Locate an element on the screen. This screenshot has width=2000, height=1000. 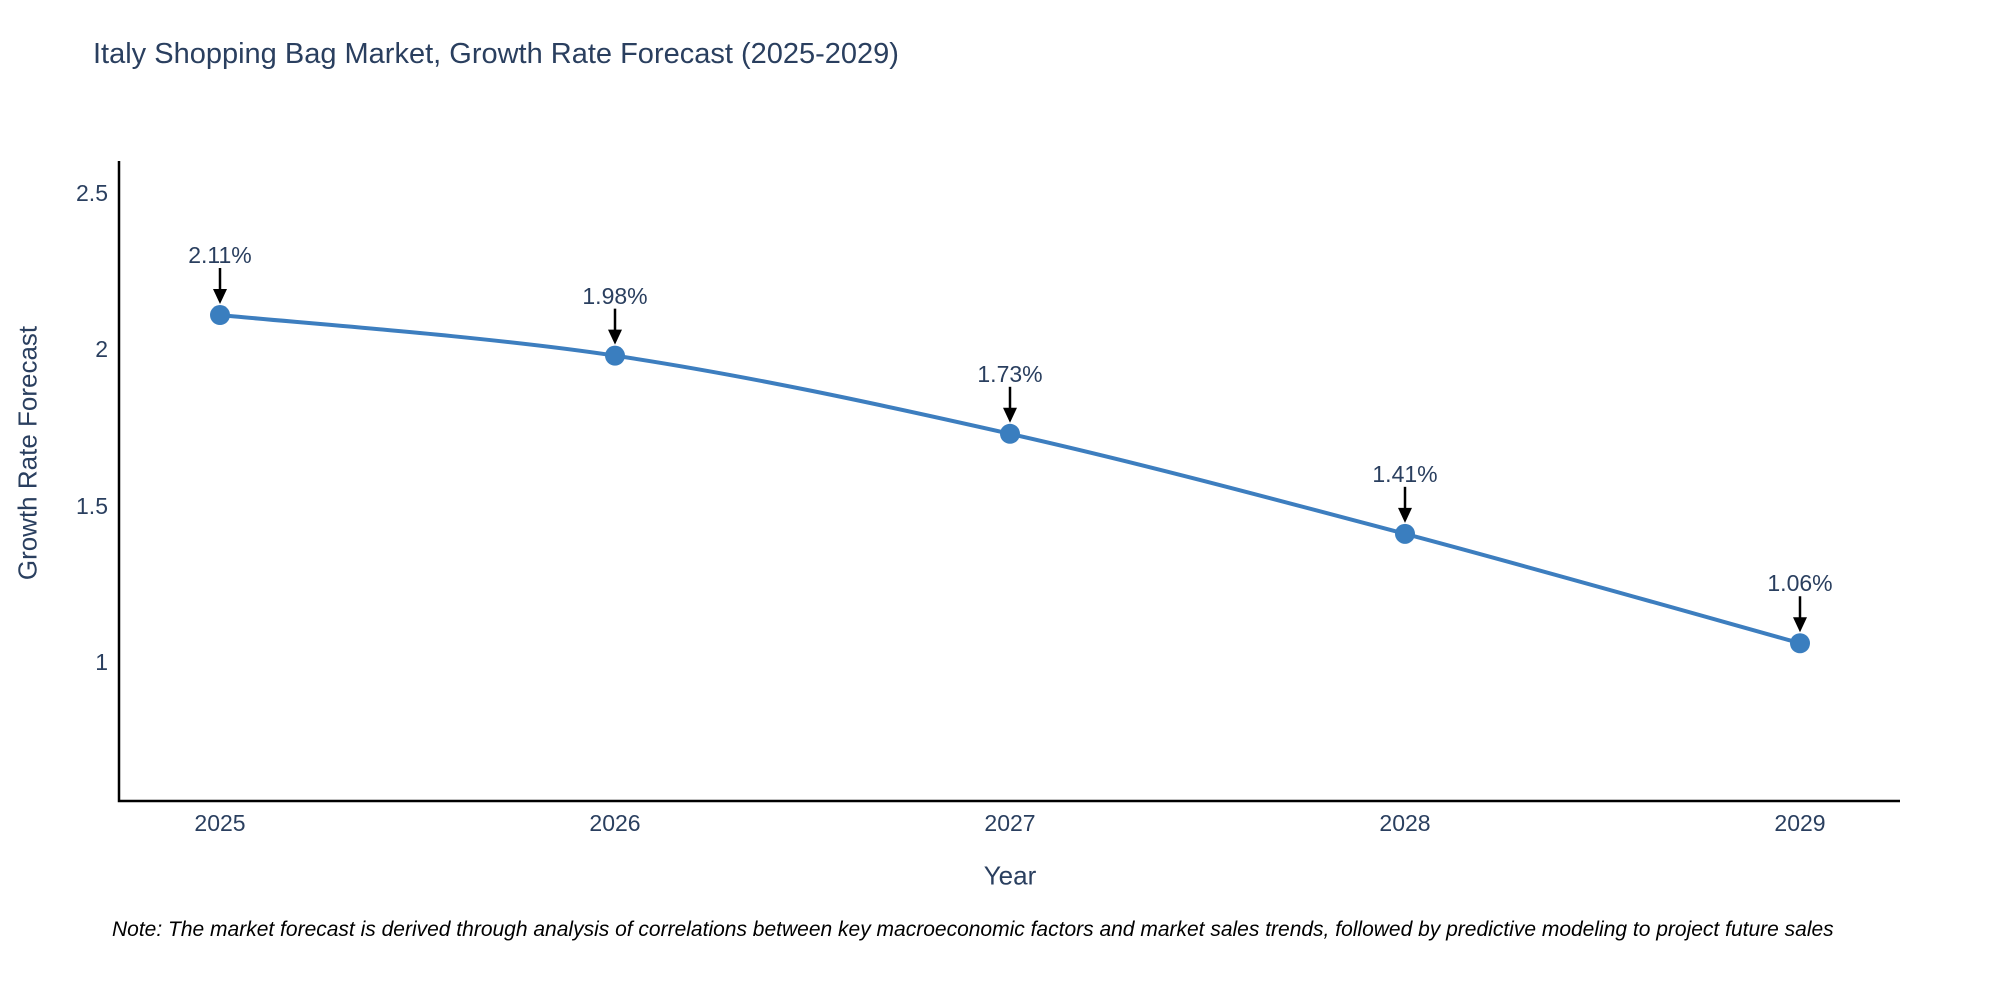
x-tick-label: 2026 is located at coordinates (615, 823).